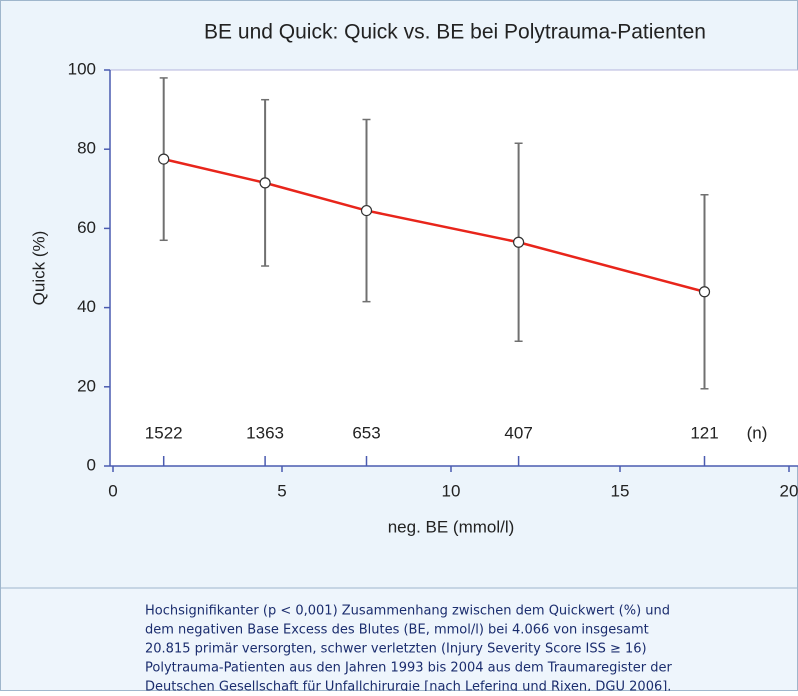 The width and height of the screenshot is (798, 696). I want to click on n-label: 407, so click(518, 432).